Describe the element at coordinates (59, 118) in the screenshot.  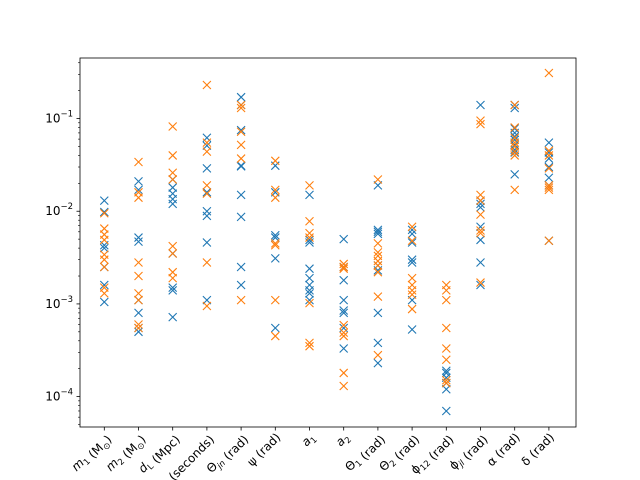
I see `y-tick-label: 10⁻¹` at that location.